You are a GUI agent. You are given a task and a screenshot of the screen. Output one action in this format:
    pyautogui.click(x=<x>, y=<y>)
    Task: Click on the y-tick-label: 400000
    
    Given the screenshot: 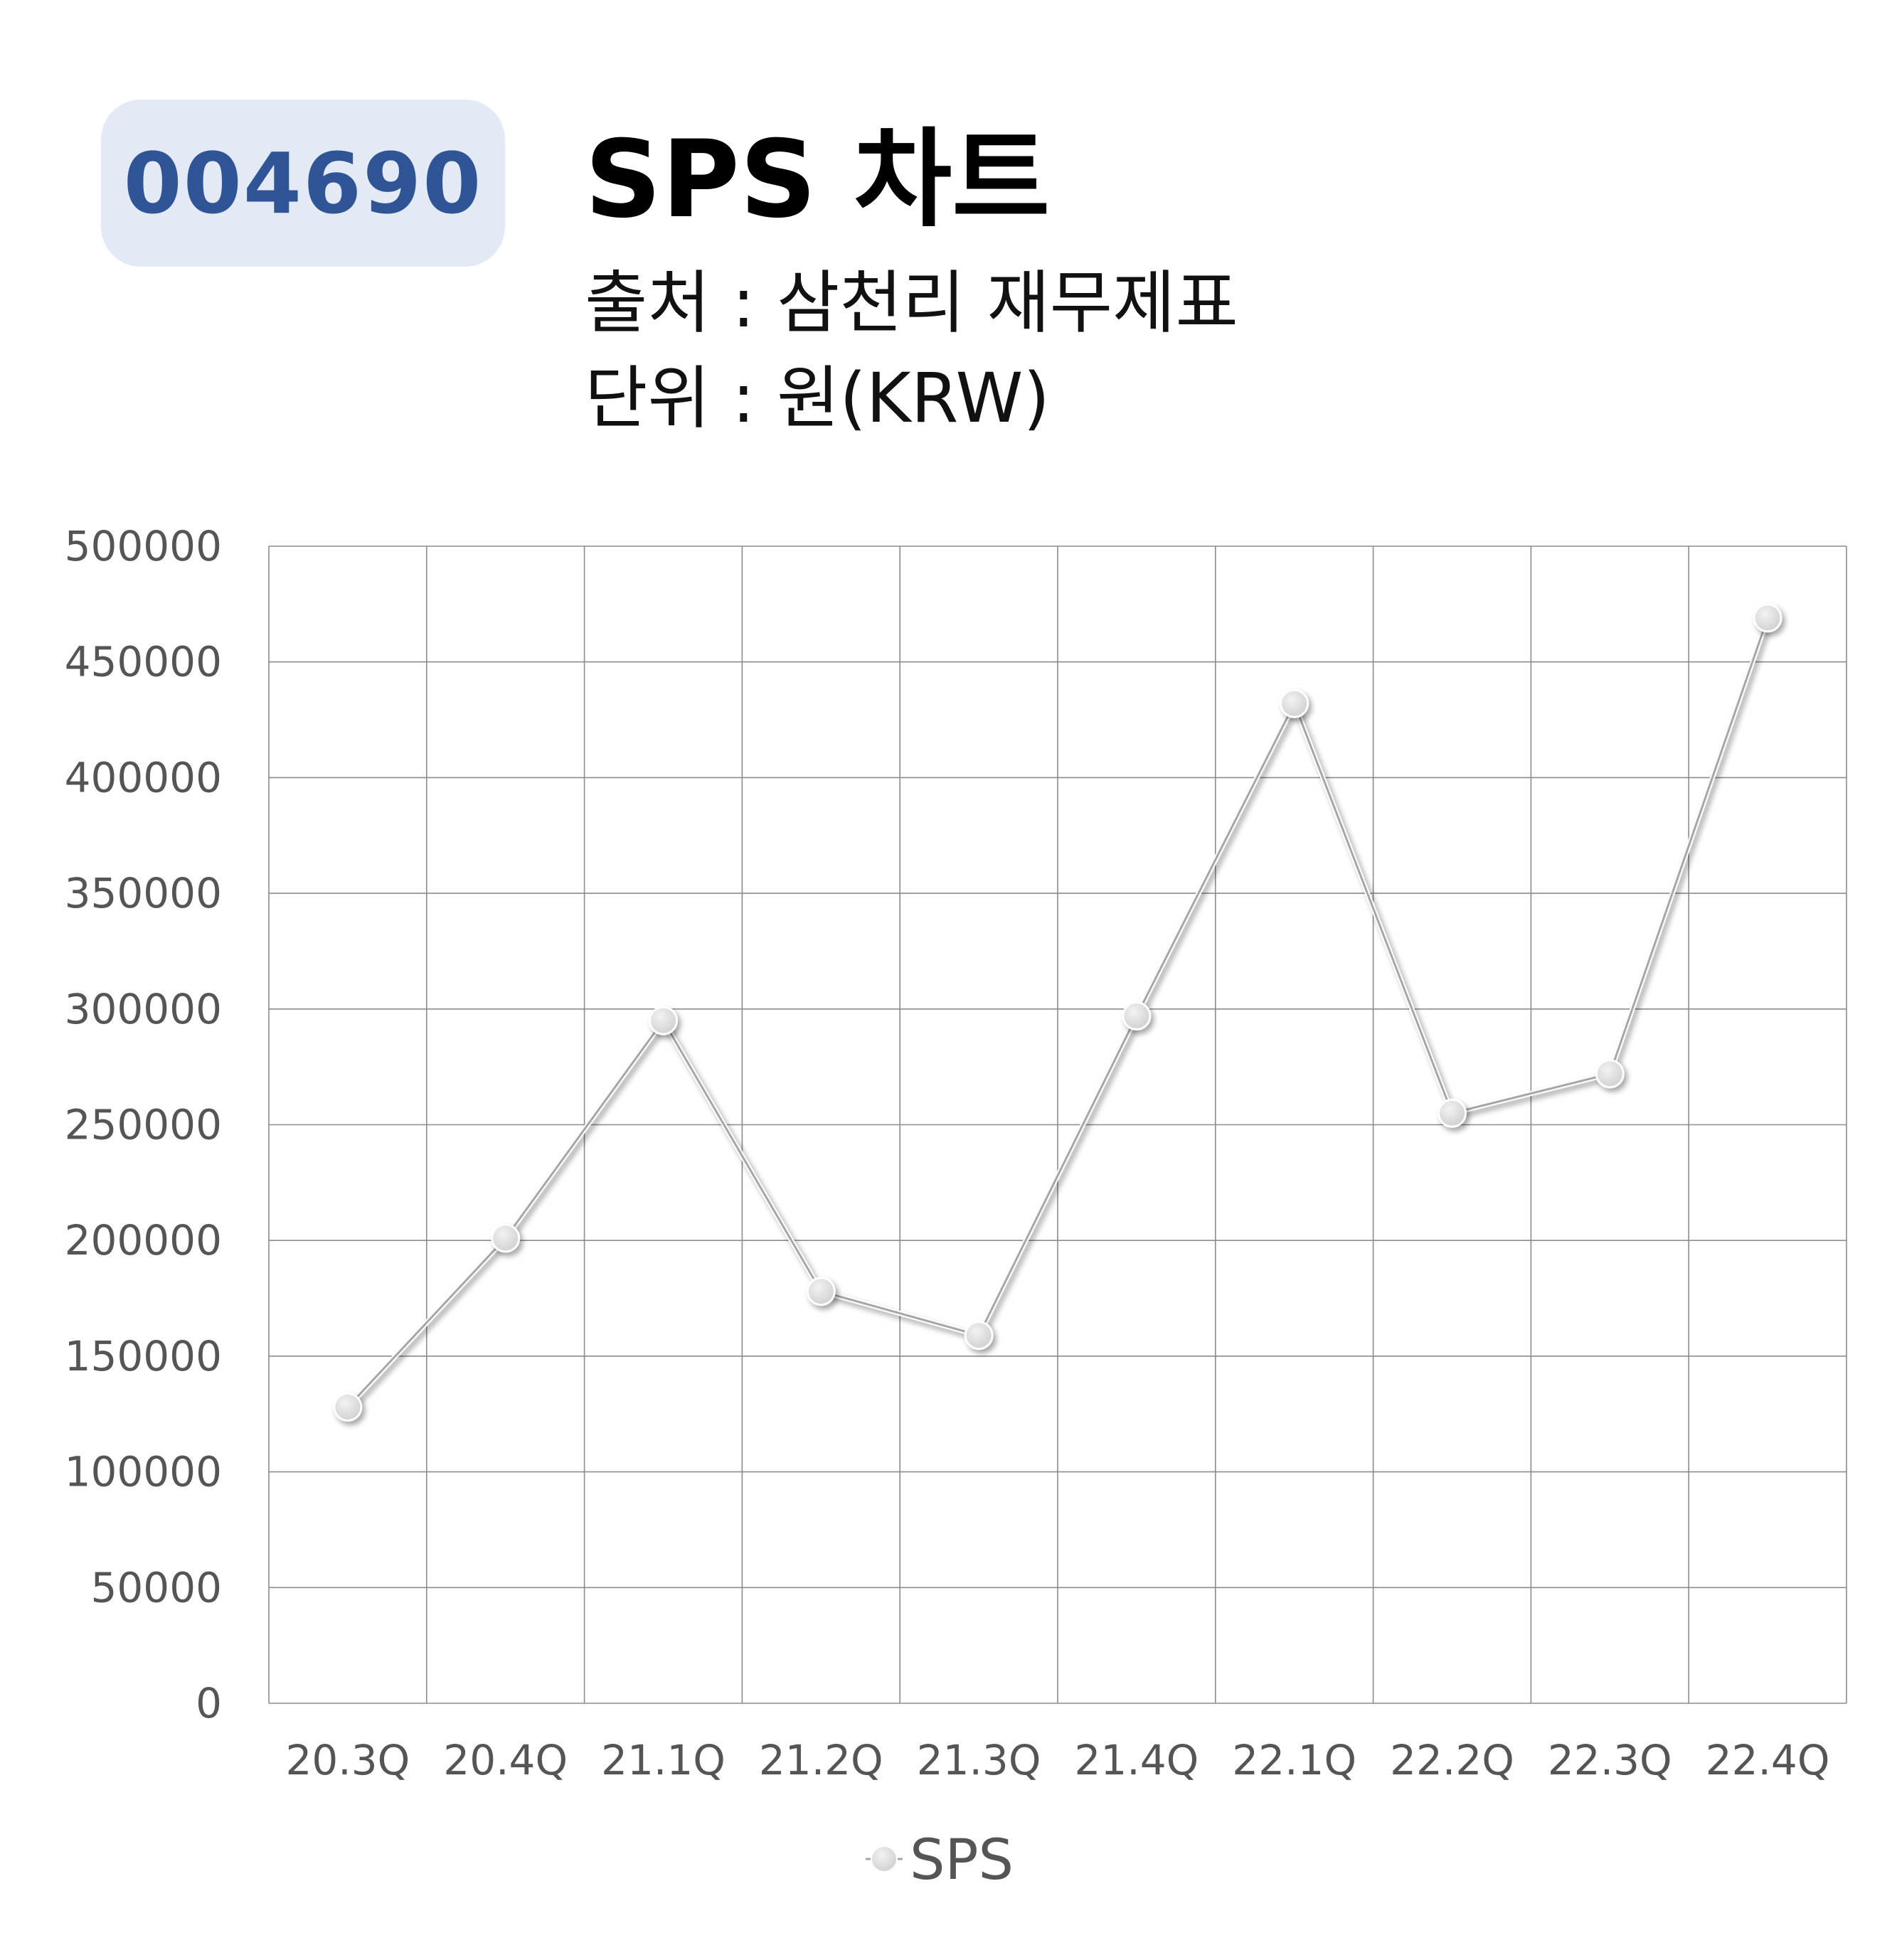 What is the action you would take?
    pyautogui.click(x=143, y=777)
    